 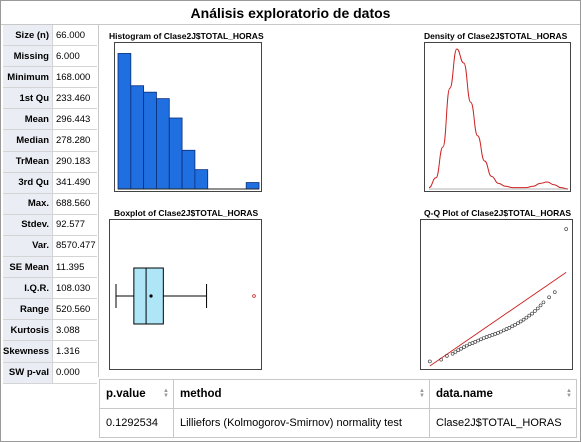 What do you see at coordinates (496, 36) in the screenshot?
I see `density-title: Density of Clase2J$TOTAL_HORAS` at bounding box center [496, 36].